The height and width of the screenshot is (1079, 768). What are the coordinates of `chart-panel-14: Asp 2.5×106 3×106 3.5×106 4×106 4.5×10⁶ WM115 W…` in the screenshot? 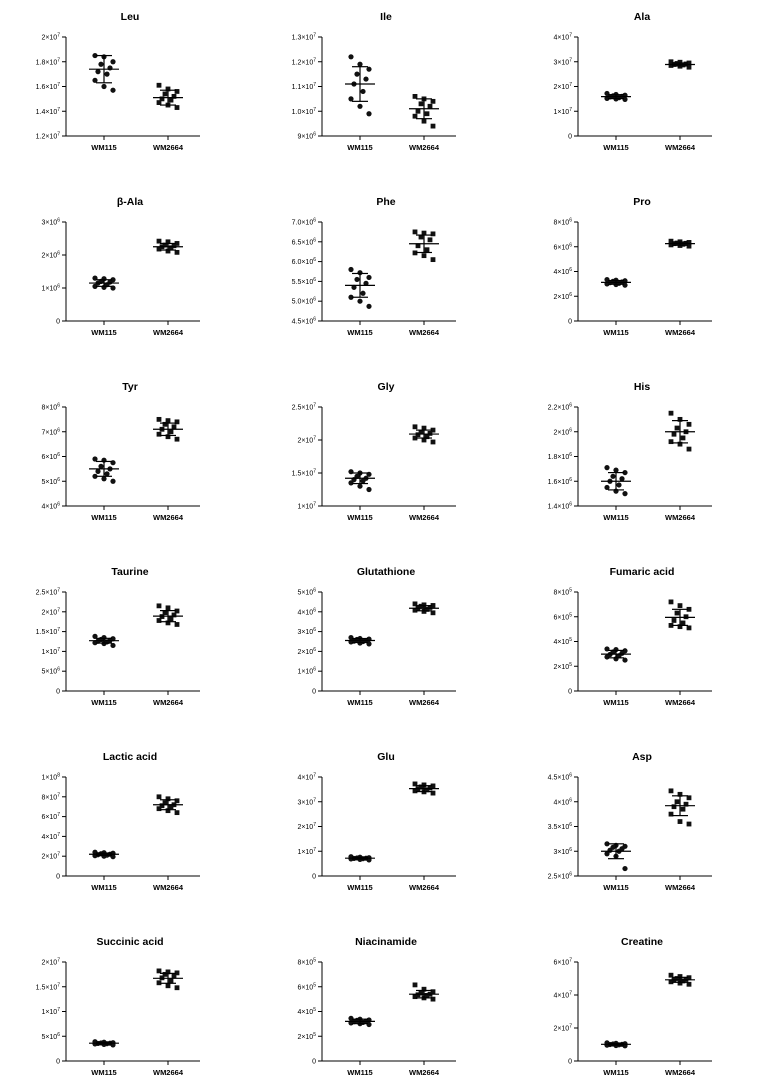 It's located at (630, 821).